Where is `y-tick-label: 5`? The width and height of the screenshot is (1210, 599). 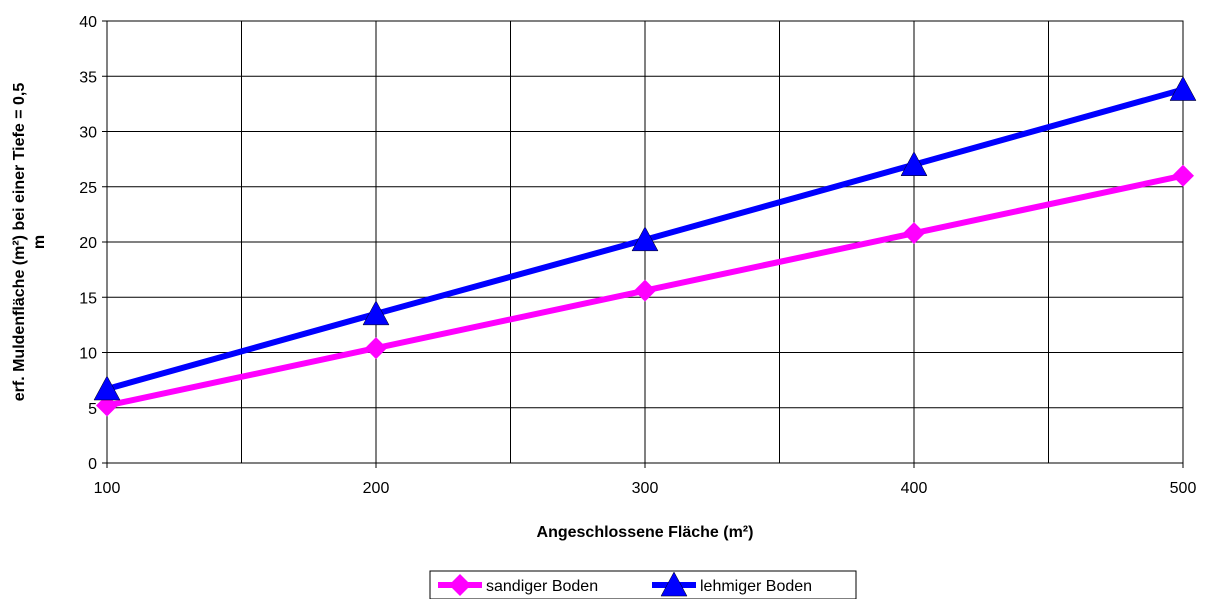 y-tick-label: 5 is located at coordinates (92, 409).